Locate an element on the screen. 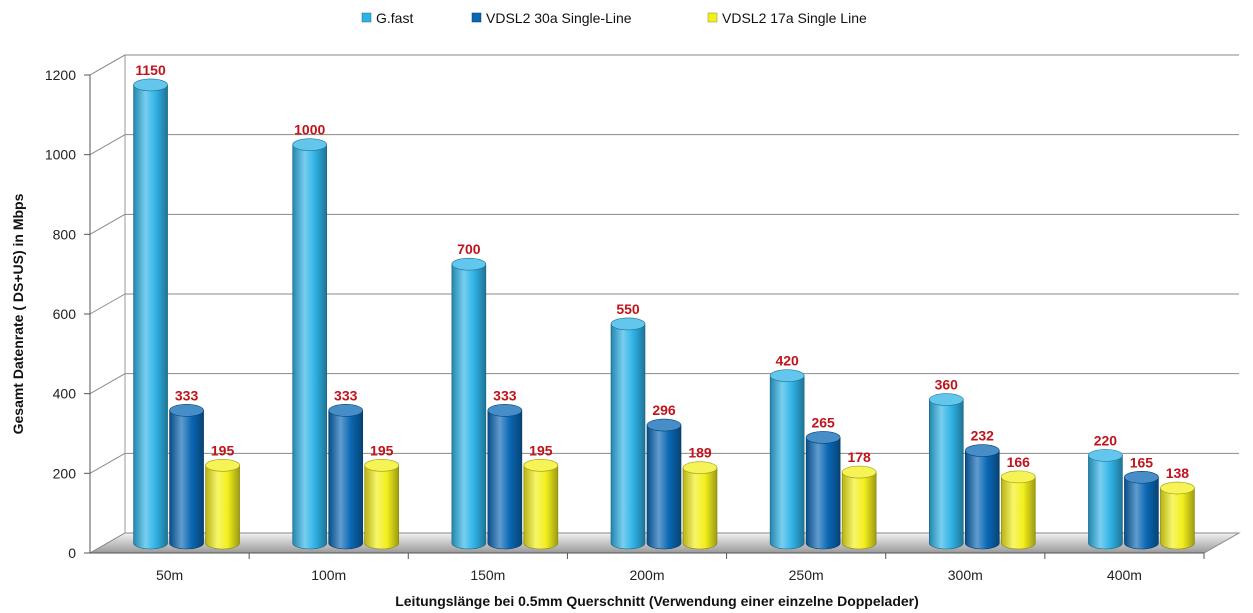  x-tick-label: 250m is located at coordinates (806, 575).